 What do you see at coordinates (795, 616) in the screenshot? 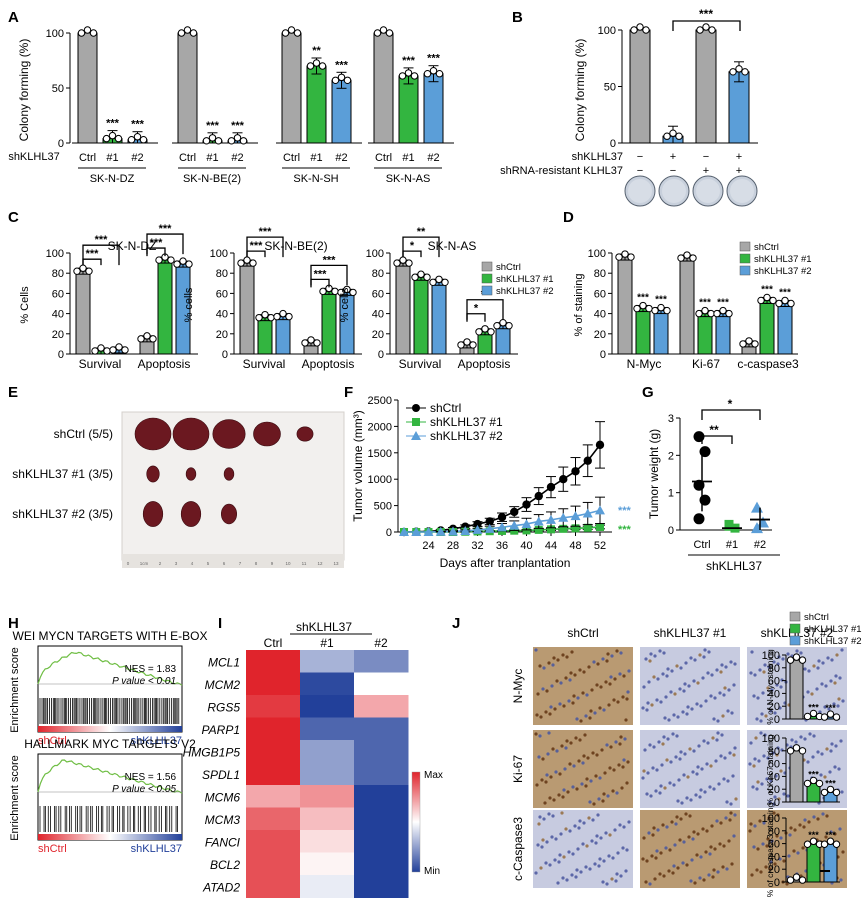
I see `panel-j-legend-swatch` at bounding box center [795, 616].